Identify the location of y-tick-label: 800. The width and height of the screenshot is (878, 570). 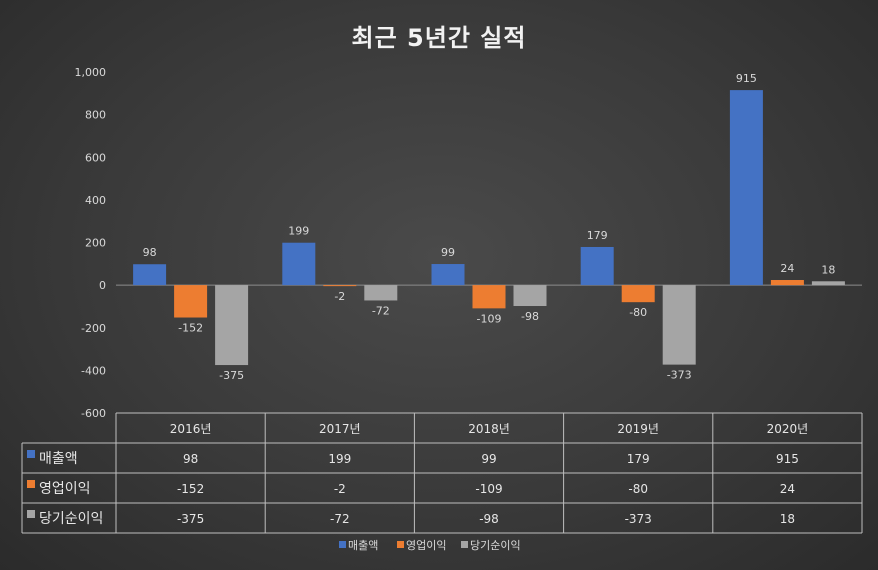
(95, 115).